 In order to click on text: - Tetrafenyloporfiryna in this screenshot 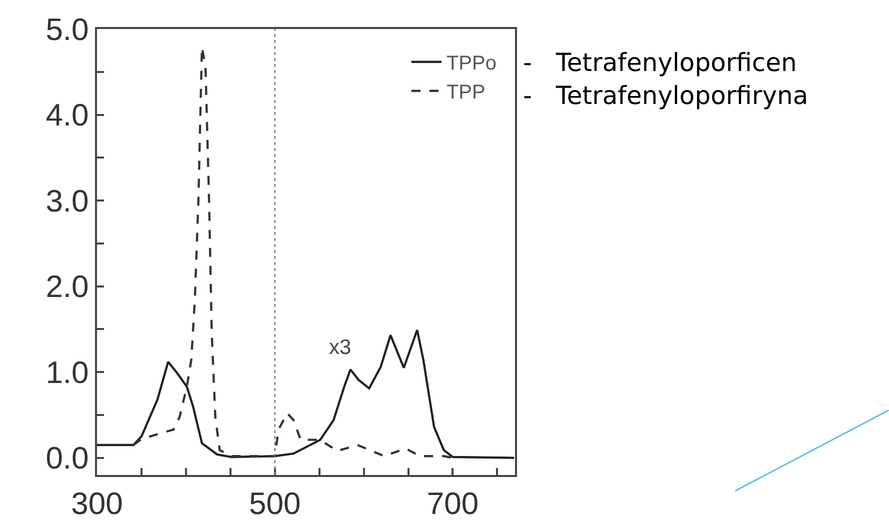, I will do `click(665, 95)`.